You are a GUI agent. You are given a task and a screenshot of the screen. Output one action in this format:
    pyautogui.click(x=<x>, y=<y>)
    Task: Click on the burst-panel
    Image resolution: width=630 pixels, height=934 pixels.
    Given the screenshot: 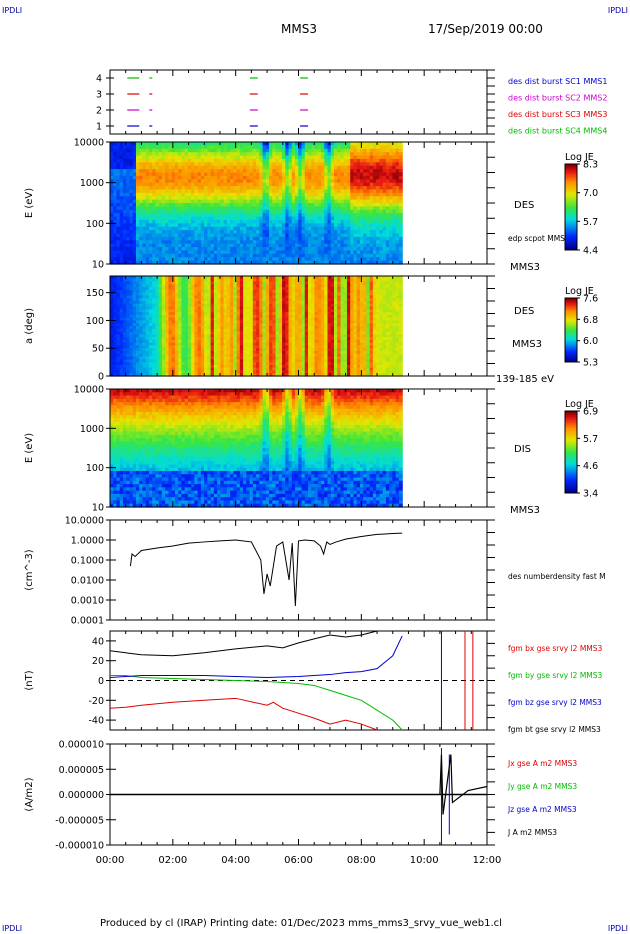 What is the action you would take?
    pyautogui.click(x=298, y=102)
    